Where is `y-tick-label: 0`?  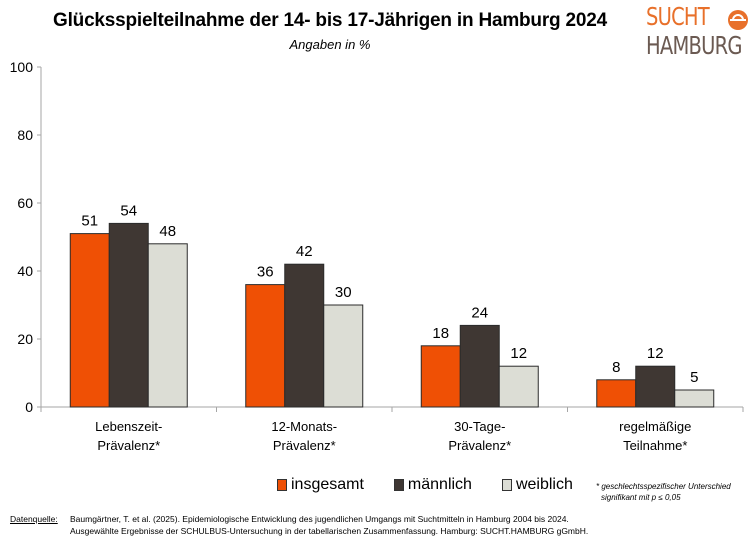
y-tick-label: 0 is located at coordinates (29, 407).